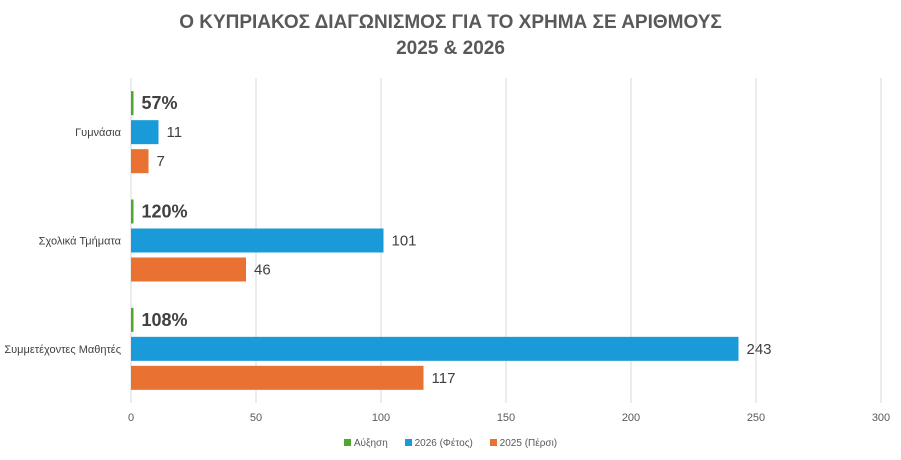 The image size is (901, 460). What do you see at coordinates (381, 418) in the screenshot?
I see `x-tick-label: 100` at bounding box center [381, 418].